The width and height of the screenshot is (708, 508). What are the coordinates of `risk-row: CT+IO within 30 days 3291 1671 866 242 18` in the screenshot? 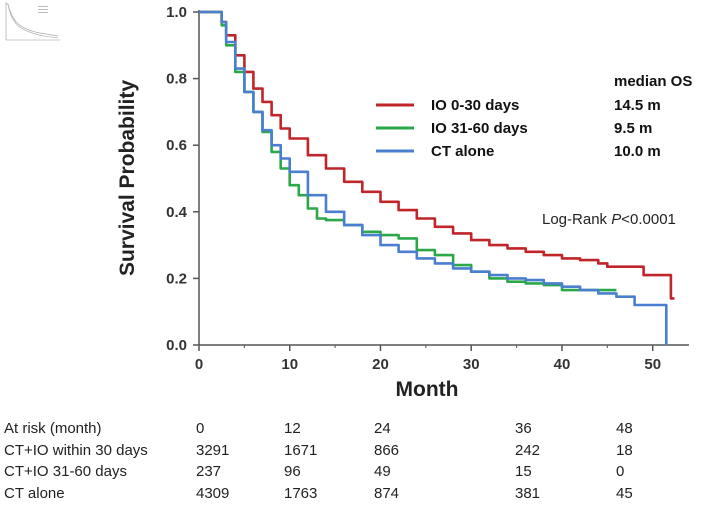 It's located at (354, 451).